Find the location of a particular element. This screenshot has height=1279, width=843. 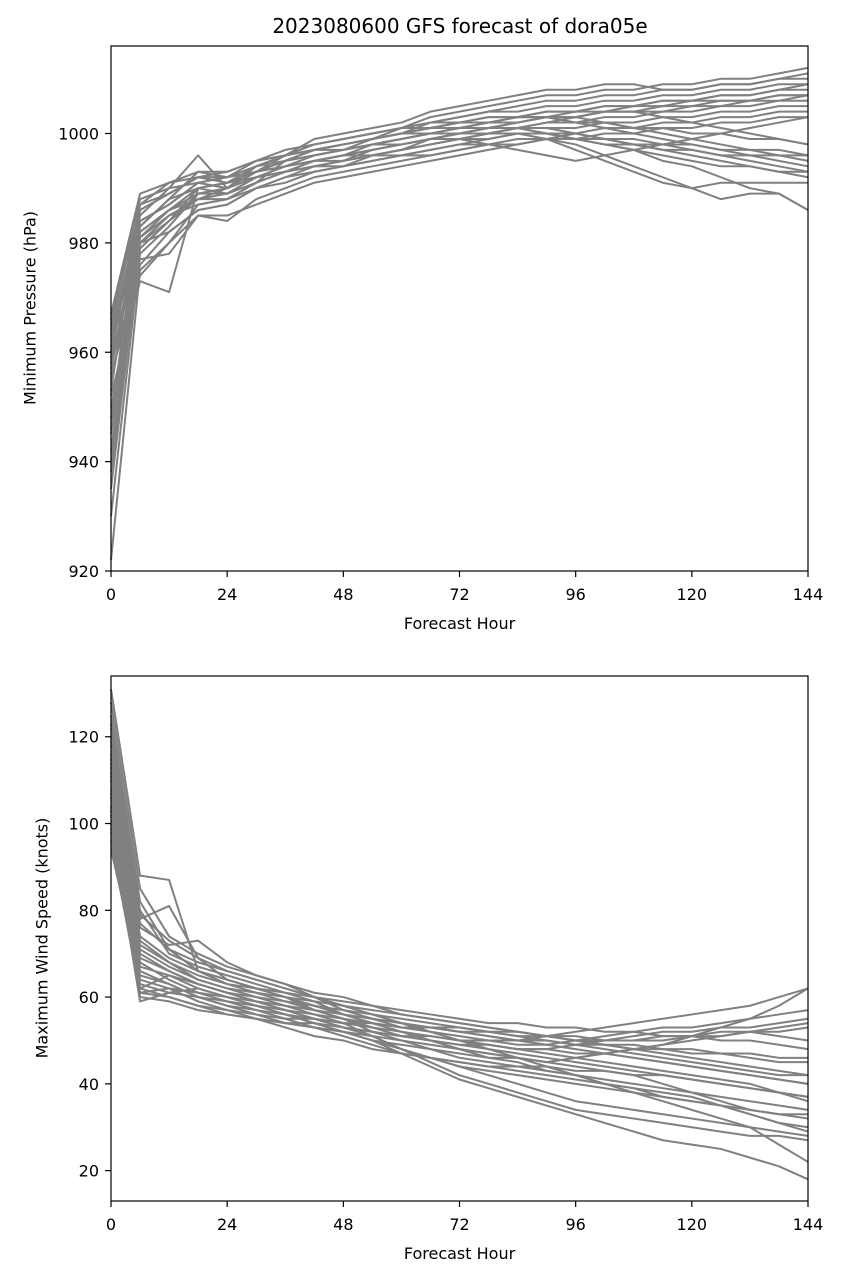

pressure-y-ticks: 920 940 960 980 1000 is located at coordinates (84, 353).